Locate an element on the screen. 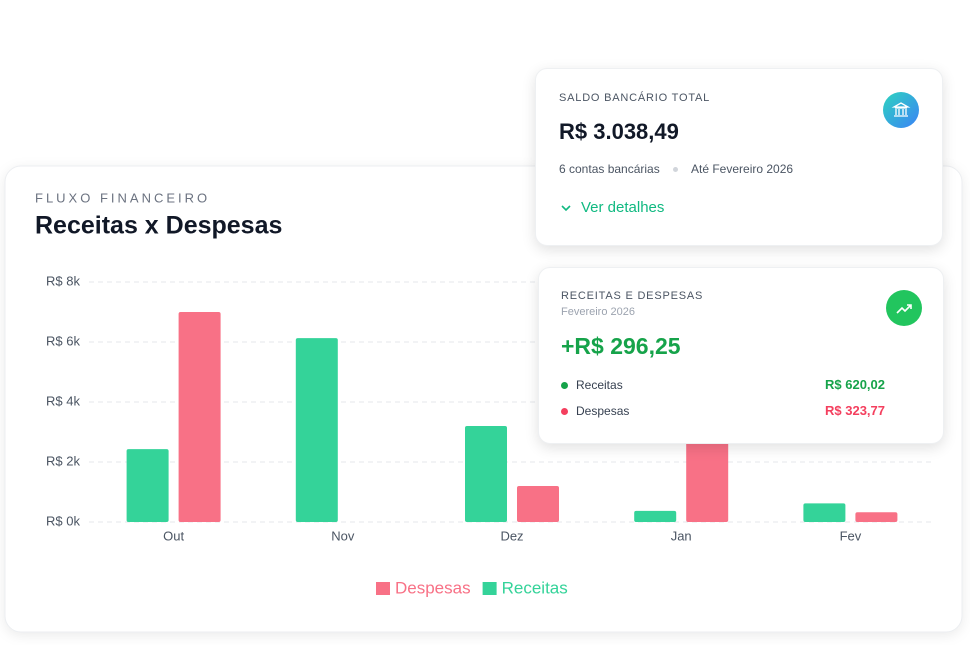 This screenshot has width=970, height=645. x-tick-label: Nov is located at coordinates (343, 535).